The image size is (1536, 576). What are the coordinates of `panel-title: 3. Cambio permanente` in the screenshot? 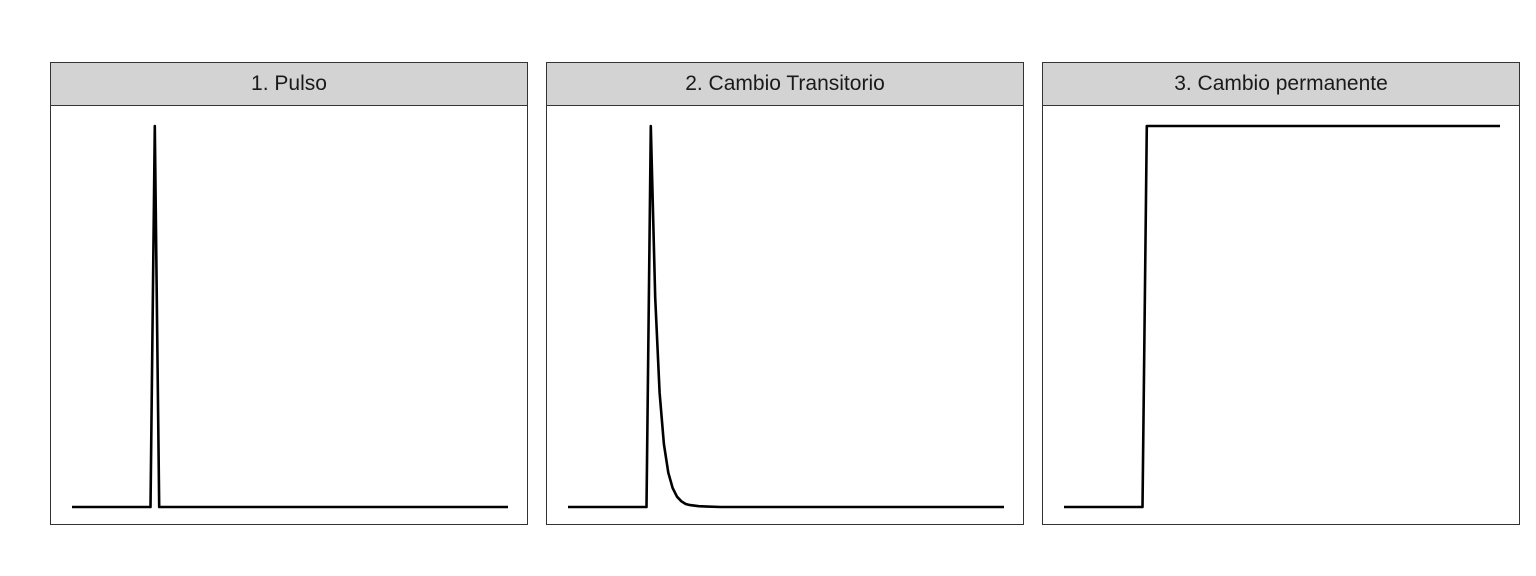 It's located at (1281, 83).